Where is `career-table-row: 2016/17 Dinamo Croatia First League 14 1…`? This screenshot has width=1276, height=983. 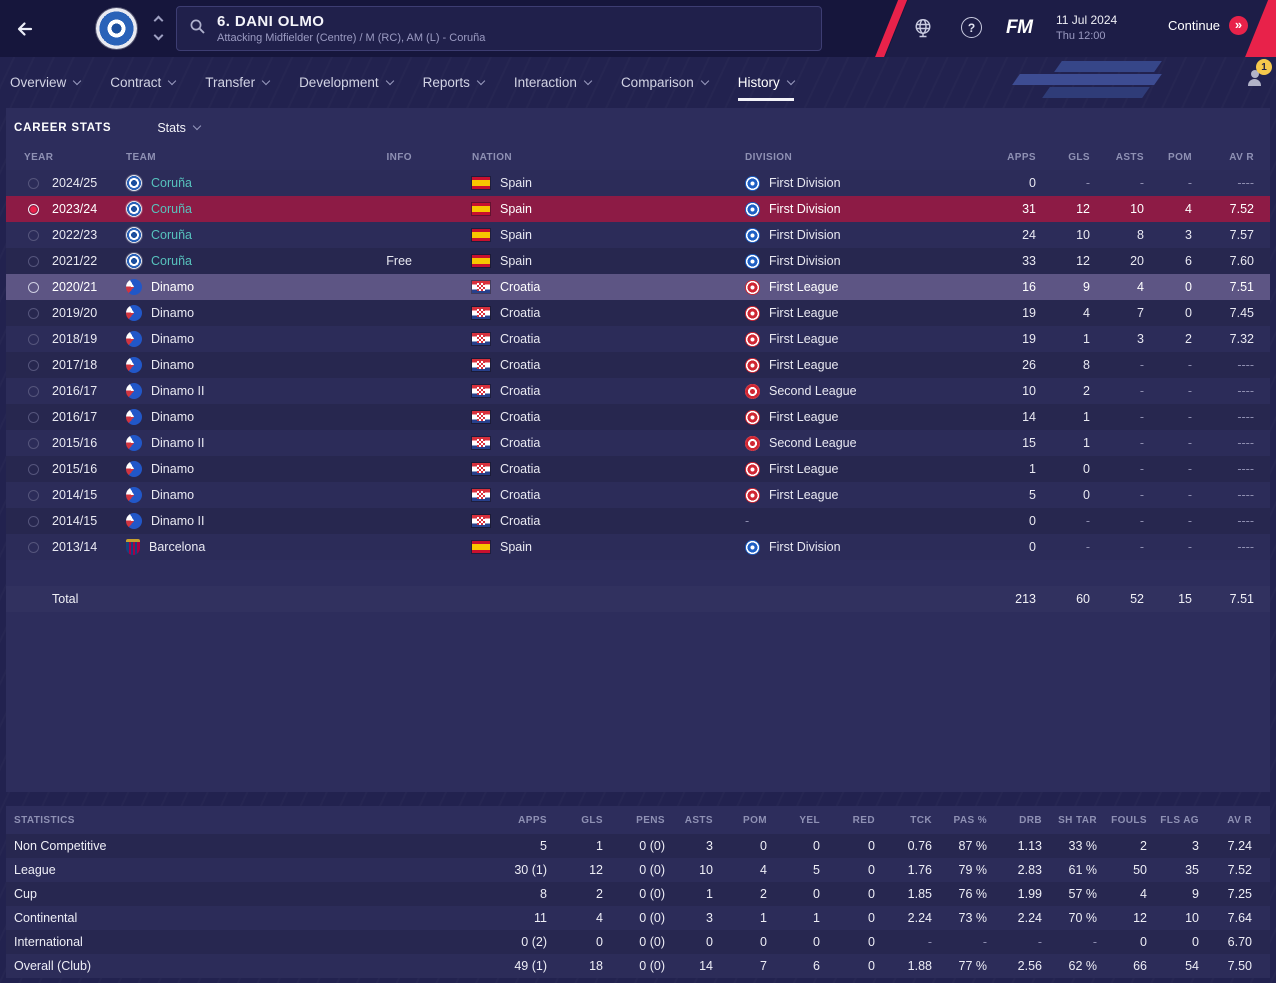
career-table-row: 2016/17 Dinamo Croatia First League 14 1… is located at coordinates (638, 417).